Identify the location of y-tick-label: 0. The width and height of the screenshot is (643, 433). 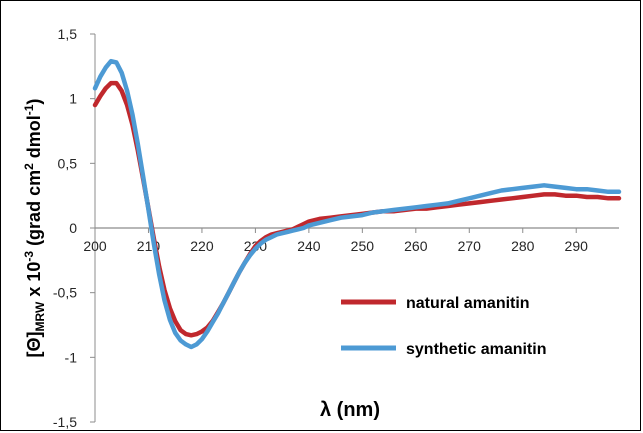
(73, 228).